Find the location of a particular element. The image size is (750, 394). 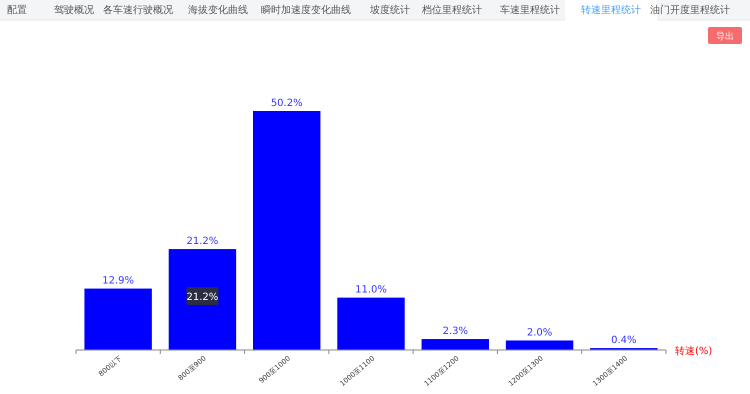

data-label: 0.4% is located at coordinates (624, 340).